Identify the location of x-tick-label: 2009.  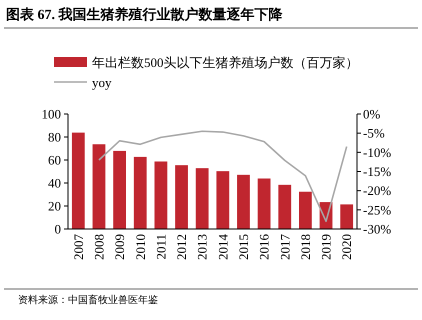
(120, 247).